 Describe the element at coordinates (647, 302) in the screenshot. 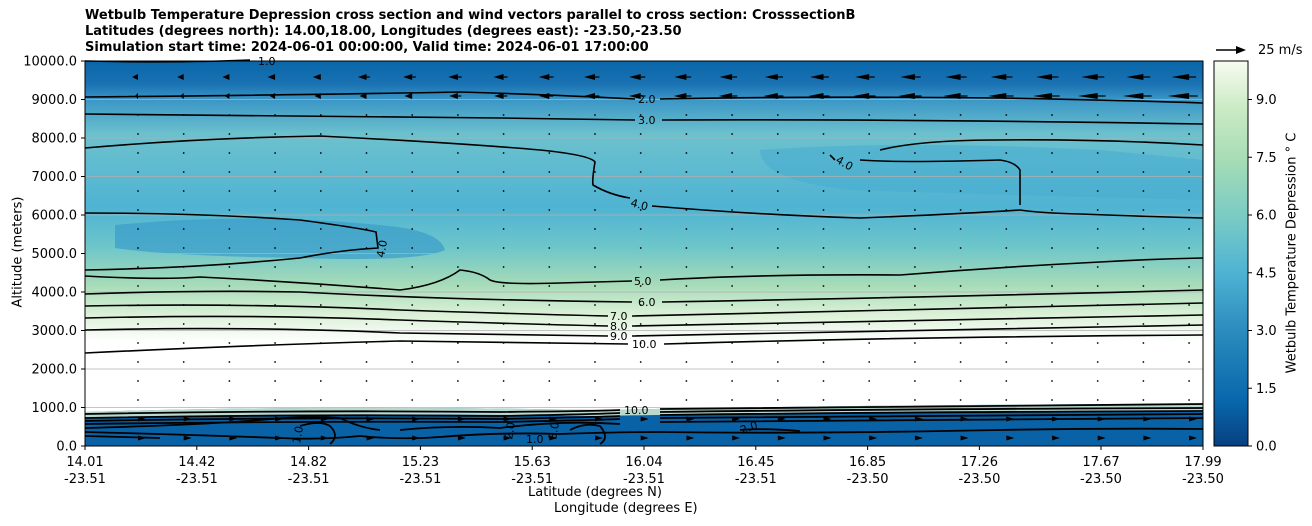

I see `contour-label: 6.0` at that location.